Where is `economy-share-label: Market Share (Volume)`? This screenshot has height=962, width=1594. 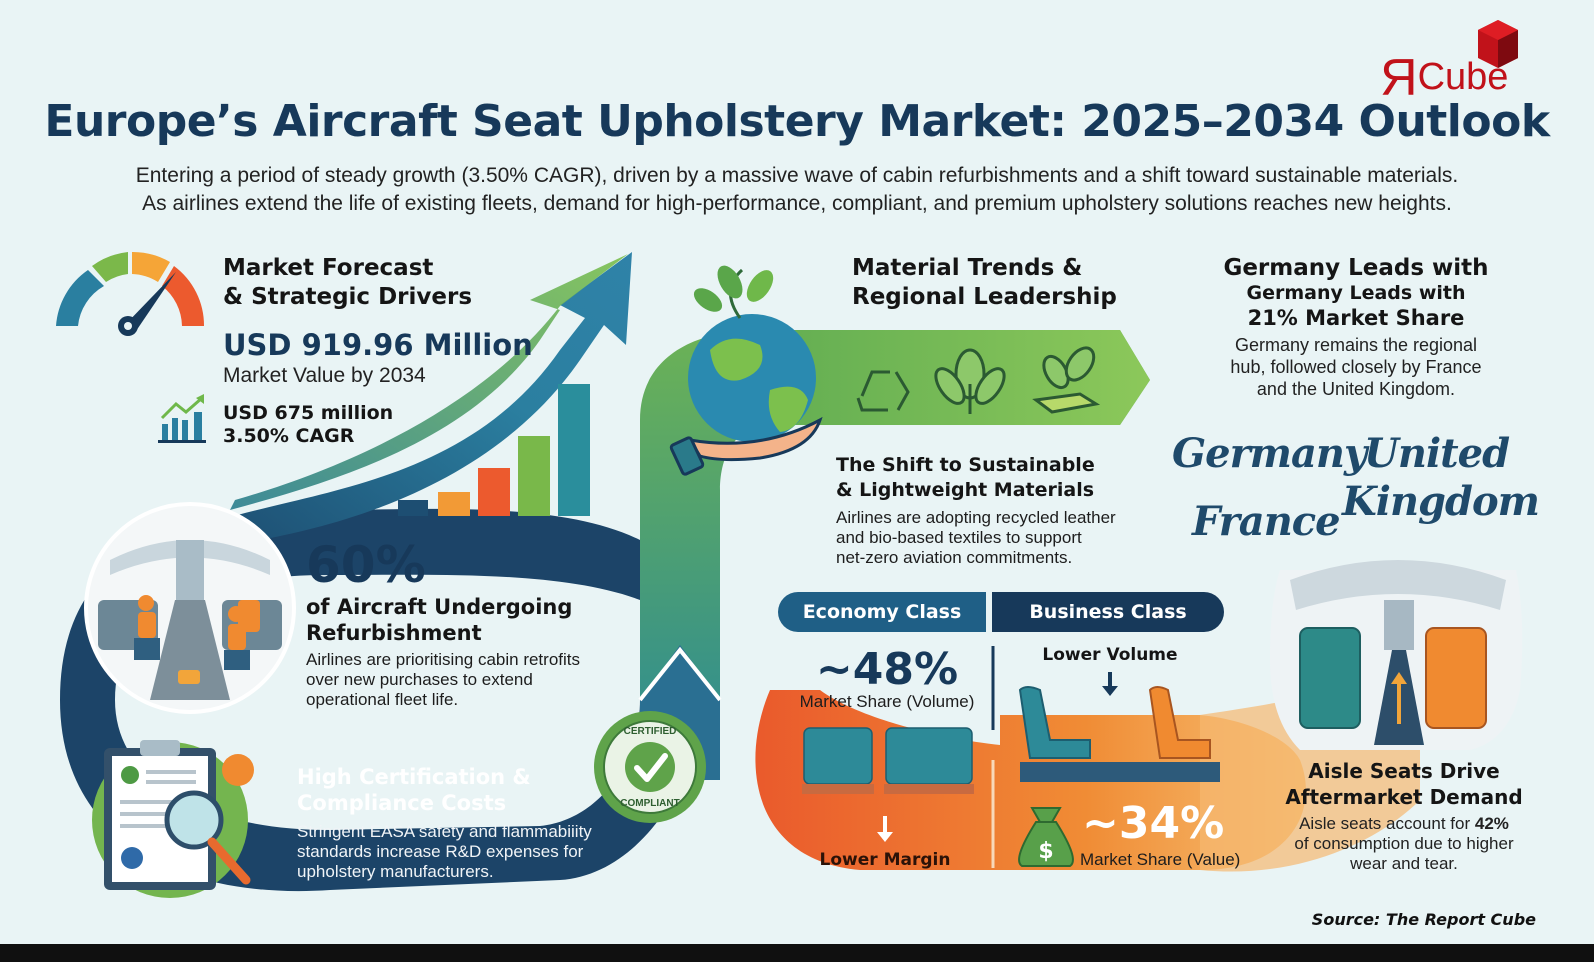 economy-share-label: Market Share (Volume) is located at coordinates (887, 701).